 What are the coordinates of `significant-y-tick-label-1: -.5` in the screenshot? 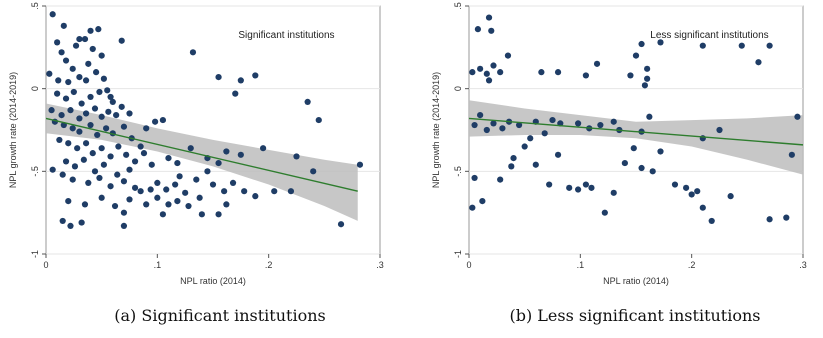 It's located at (35, 171).